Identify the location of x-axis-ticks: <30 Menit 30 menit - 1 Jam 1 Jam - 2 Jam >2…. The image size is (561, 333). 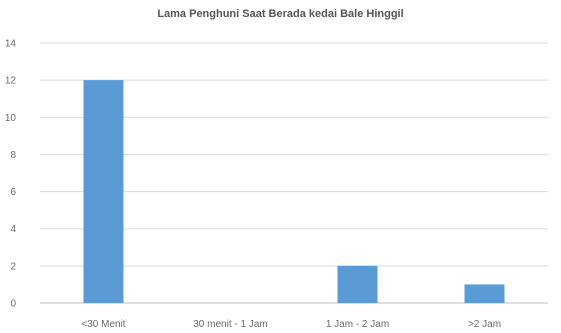
(291, 324).